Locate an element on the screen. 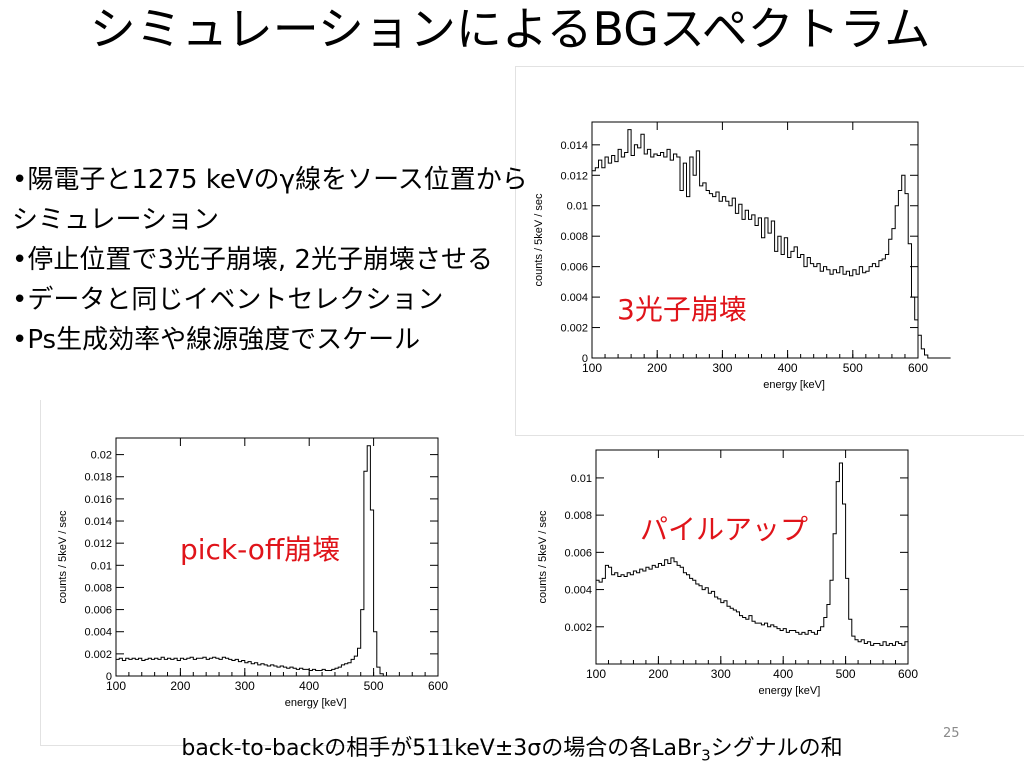 Image resolution: width=1024 pixels, height=768 pixels. bullet-item: •停止位置で3光子崩壊, 2光子崩壊させる is located at coordinates (252, 260).